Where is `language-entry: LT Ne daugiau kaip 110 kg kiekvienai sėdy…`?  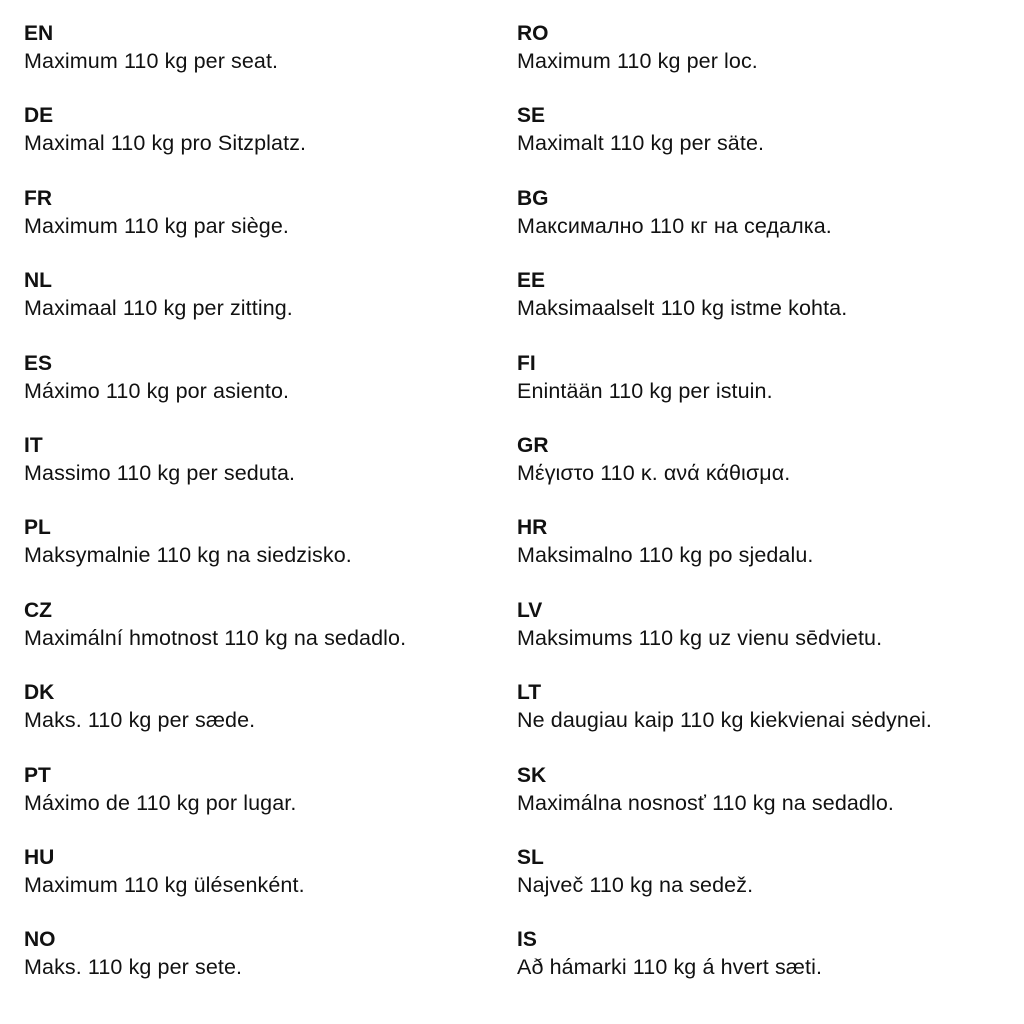
language-entry: LT Ne daugiau kaip 110 kg kiekvienai sėdy… is located at coordinates (724, 720).